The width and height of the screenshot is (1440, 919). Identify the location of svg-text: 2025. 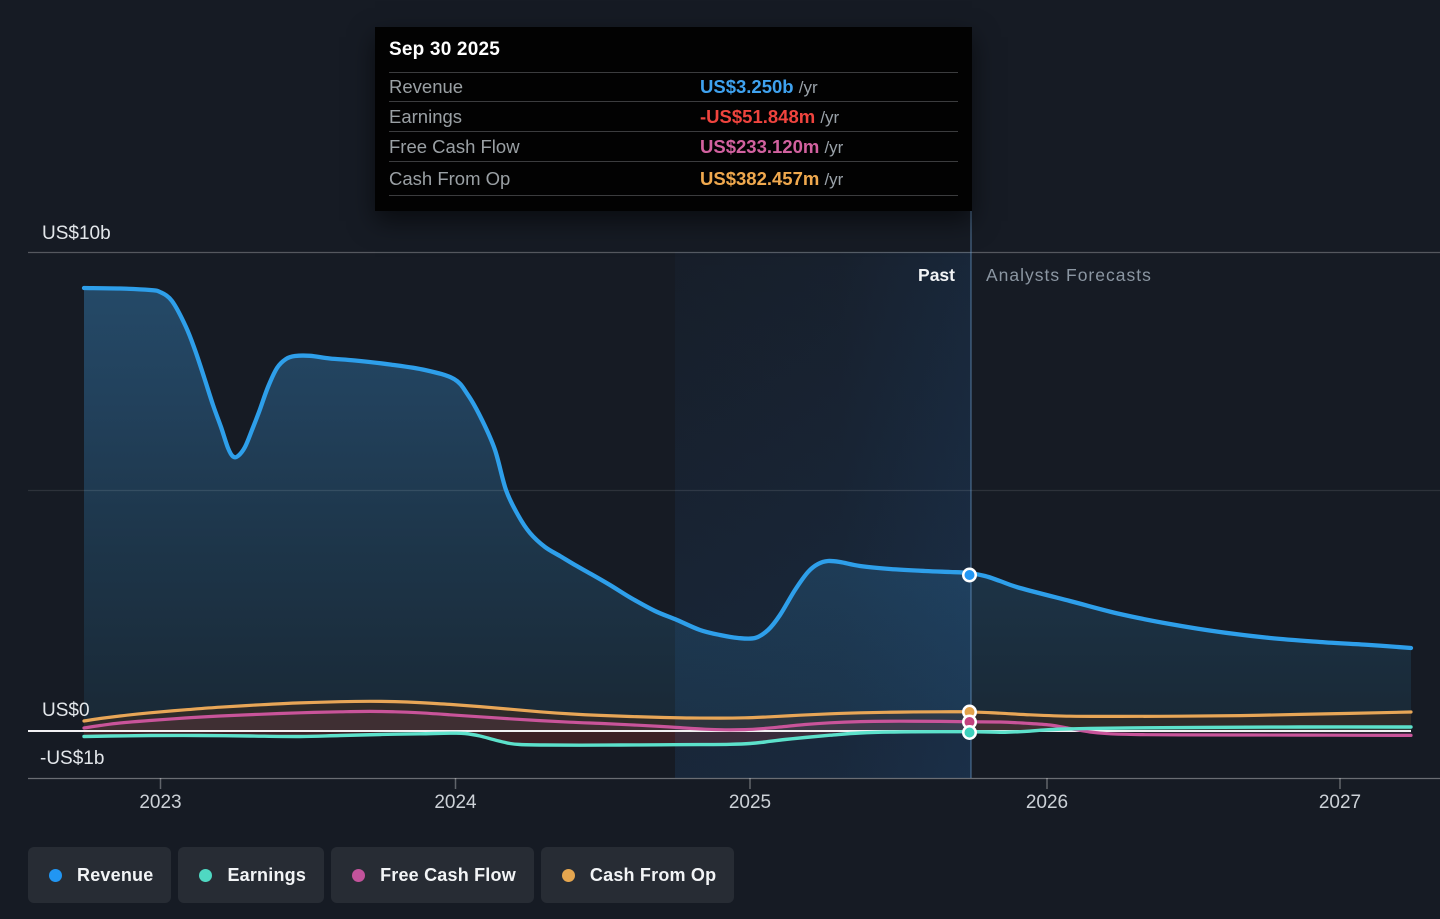
(750, 802).